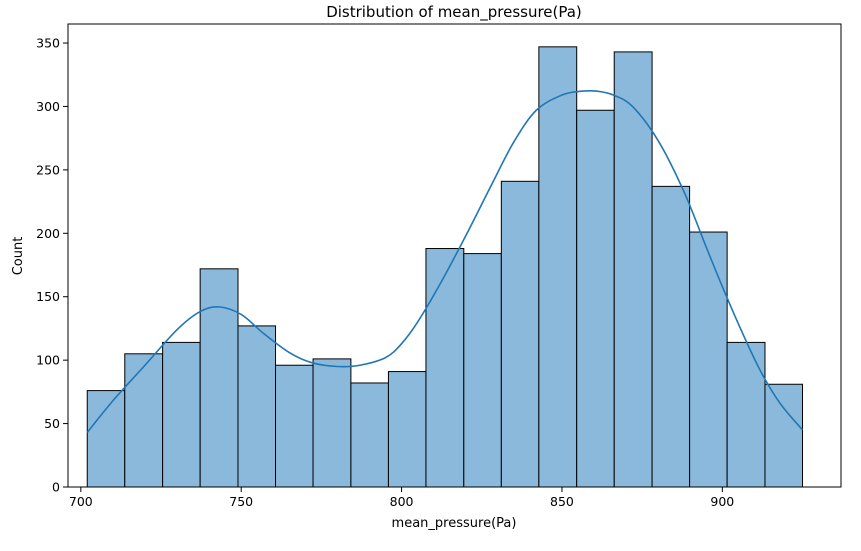 The image size is (861, 551). Describe the element at coordinates (241, 501) in the screenshot. I see `x-tick-label: 750` at that location.